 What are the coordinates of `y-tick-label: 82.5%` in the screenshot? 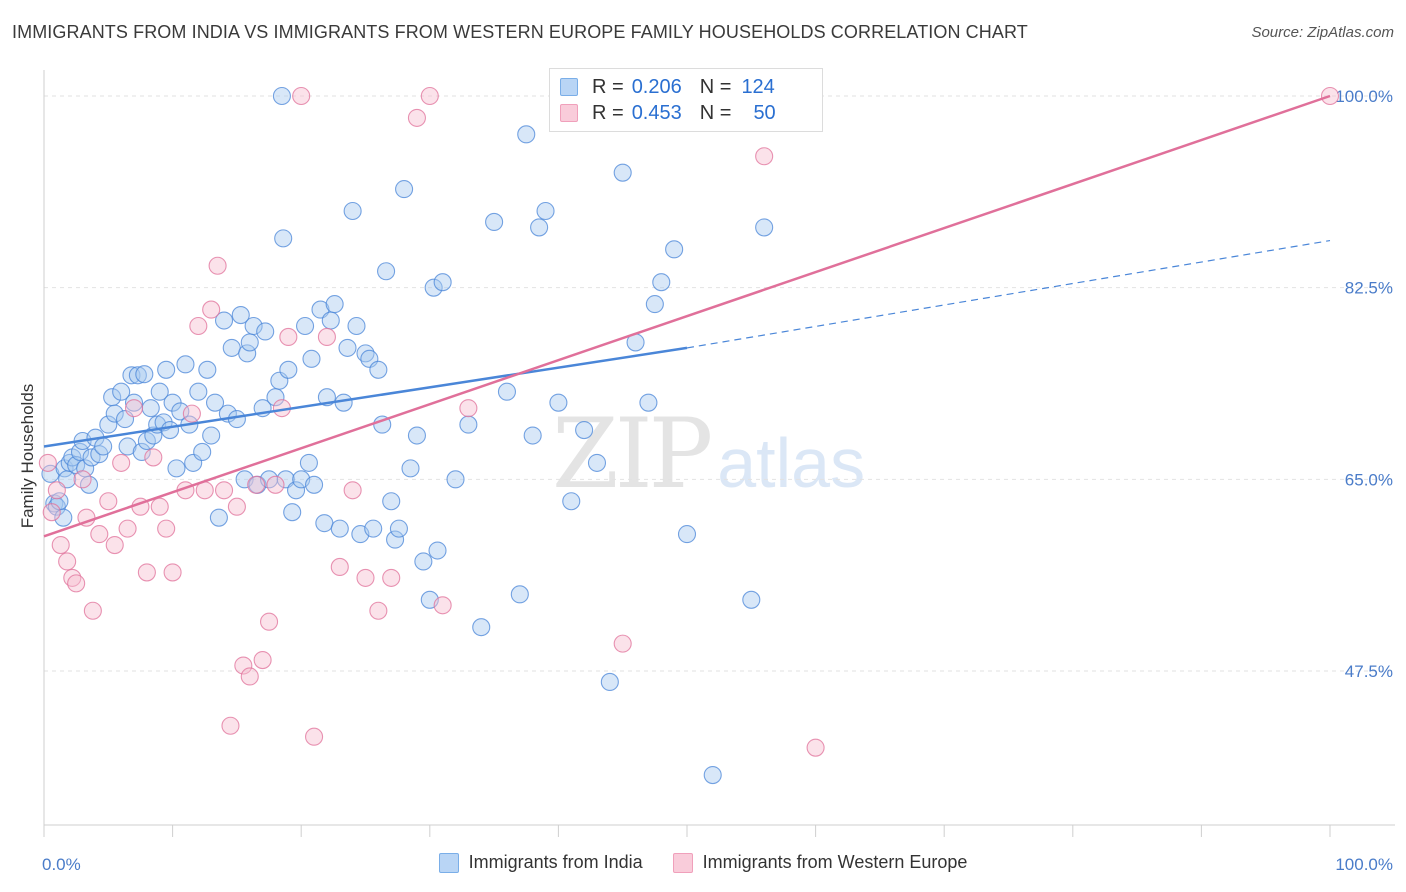 It's located at (1369, 288).